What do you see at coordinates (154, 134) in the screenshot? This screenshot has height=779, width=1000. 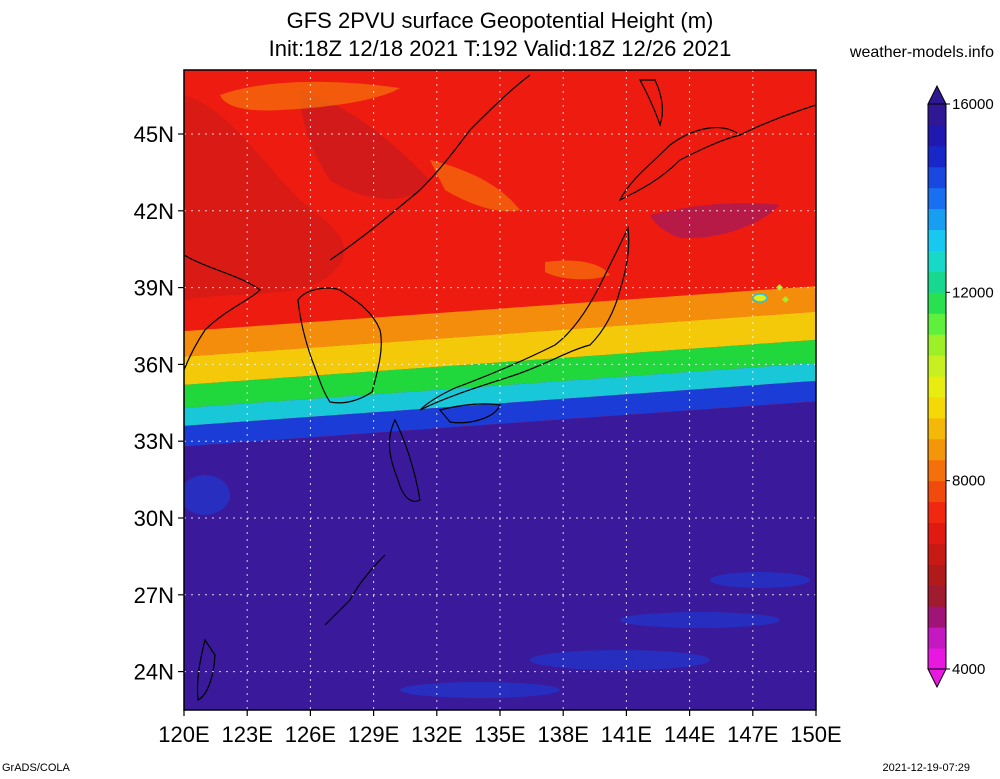 I see `lat-tick-label: 45N` at bounding box center [154, 134].